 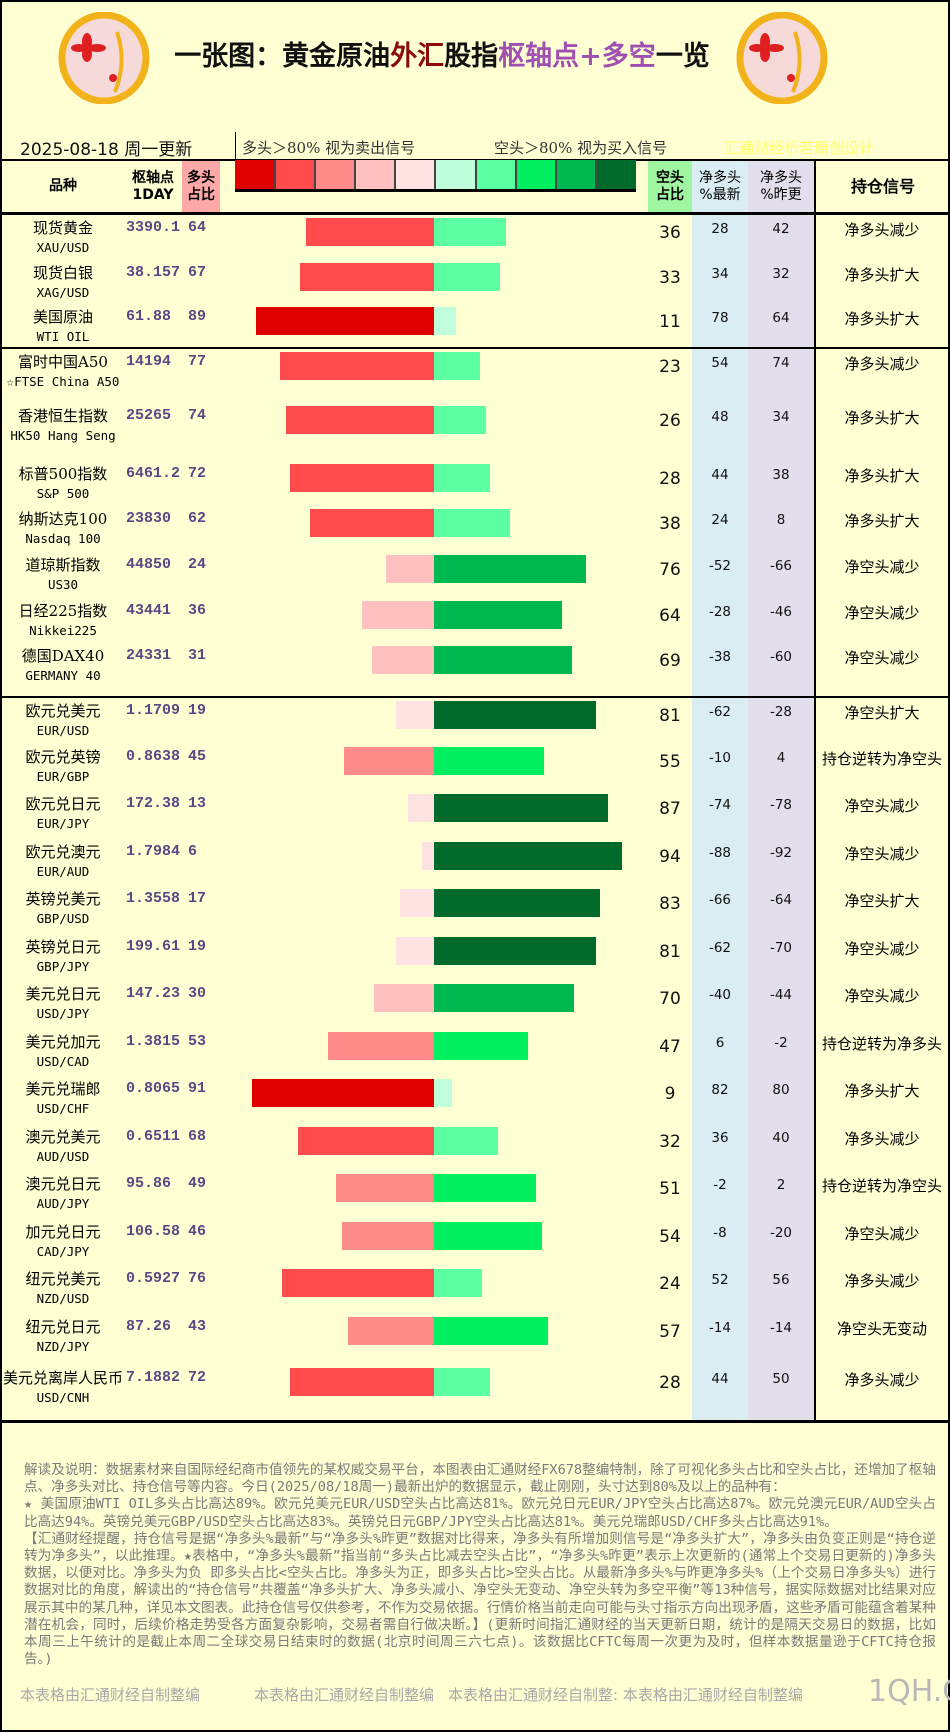 I want to click on product-name: 香港恒生指数 HK50 Hang Seng, so click(x=63, y=426).